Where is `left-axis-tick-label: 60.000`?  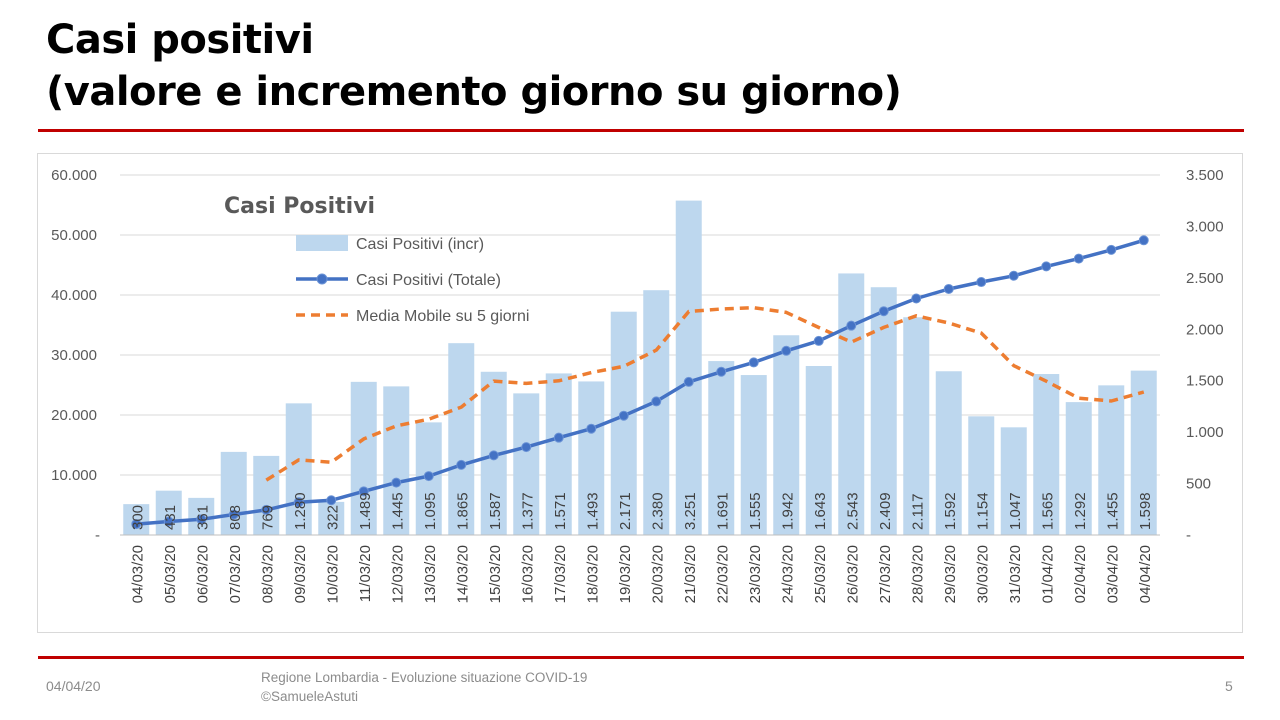 left-axis-tick-label: 60.000 is located at coordinates (74, 175).